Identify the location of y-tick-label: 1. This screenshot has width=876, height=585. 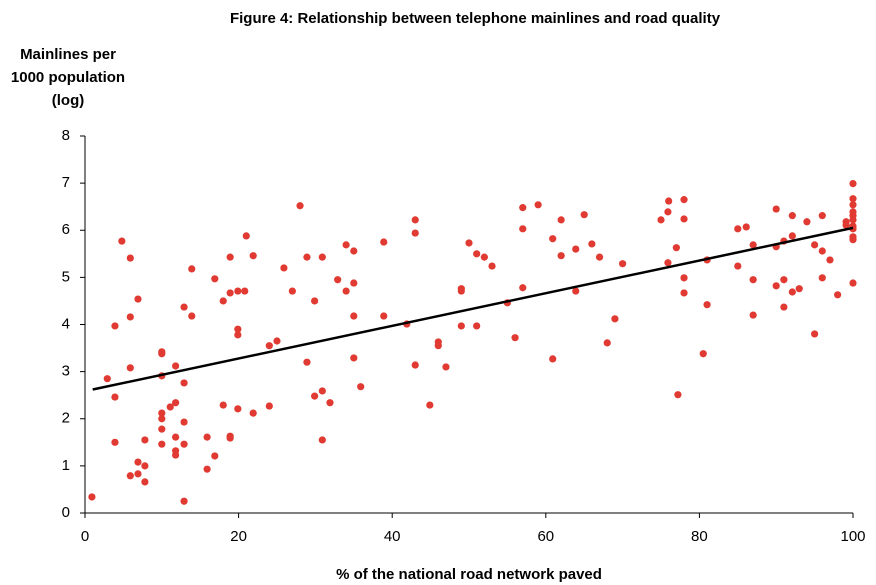
(66, 465).